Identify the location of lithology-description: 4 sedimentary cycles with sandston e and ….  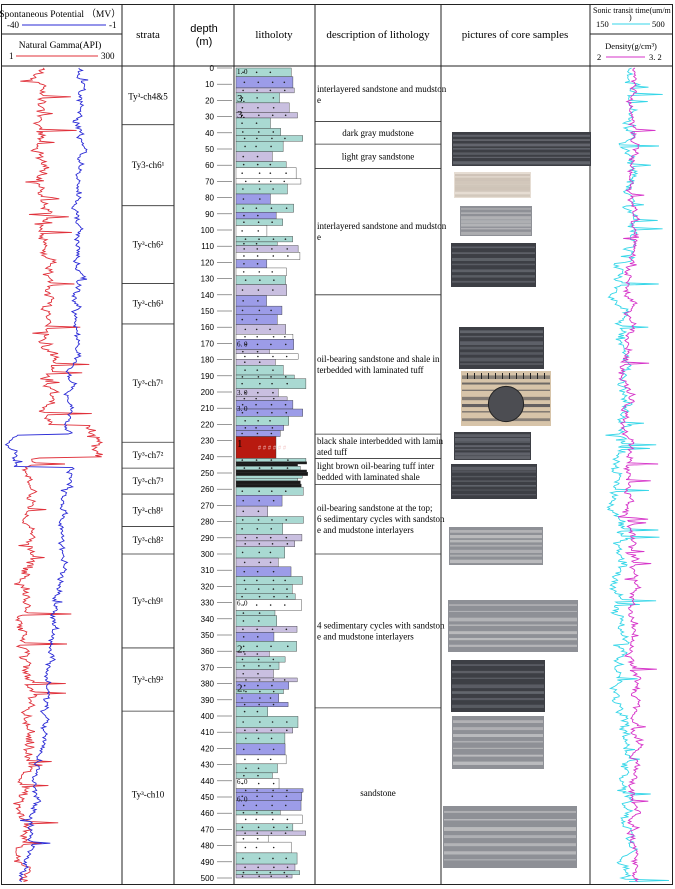
(381, 630).